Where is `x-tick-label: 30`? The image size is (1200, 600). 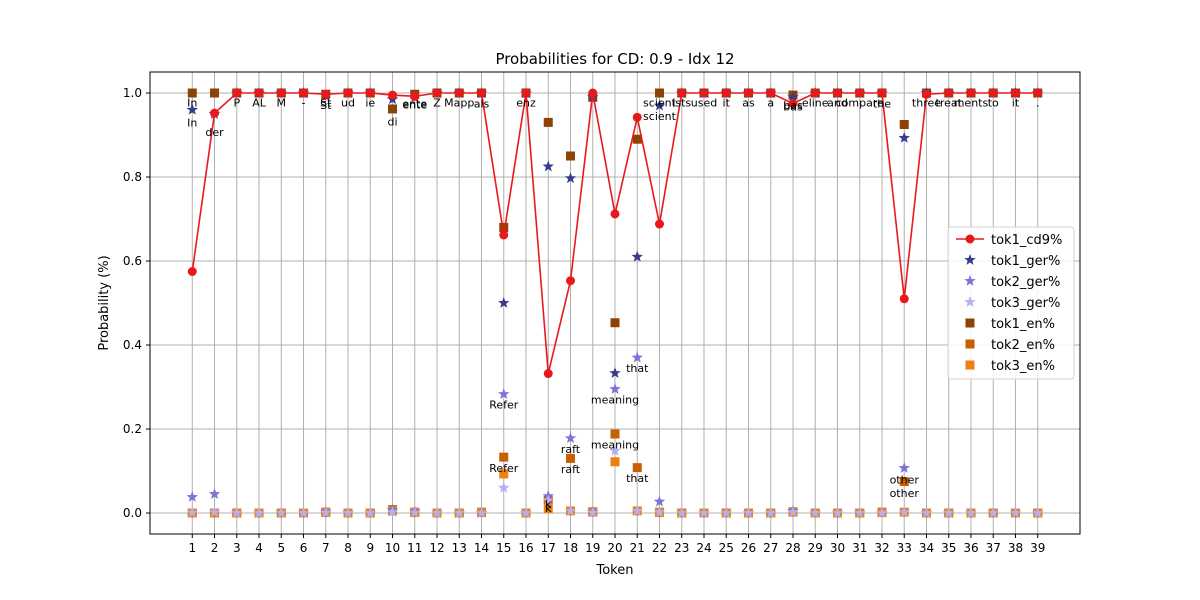
x-tick-label: 30 is located at coordinates (837, 548).